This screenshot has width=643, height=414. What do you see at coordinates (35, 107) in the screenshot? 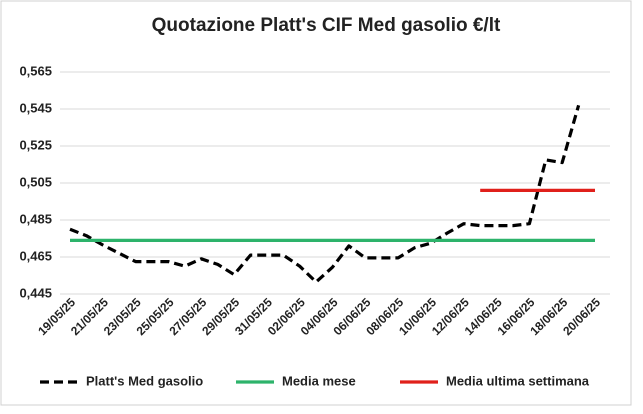
I see `y-tick-label: 0,545` at bounding box center [35, 107].